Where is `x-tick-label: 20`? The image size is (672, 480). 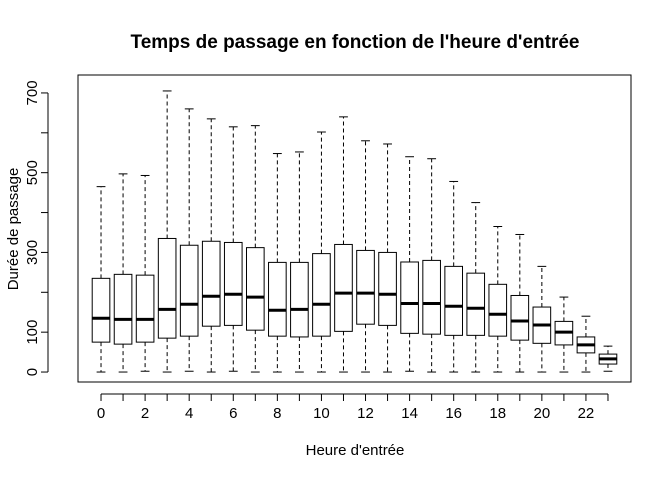 x-tick-label: 20 is located at coordinates (542, 413).